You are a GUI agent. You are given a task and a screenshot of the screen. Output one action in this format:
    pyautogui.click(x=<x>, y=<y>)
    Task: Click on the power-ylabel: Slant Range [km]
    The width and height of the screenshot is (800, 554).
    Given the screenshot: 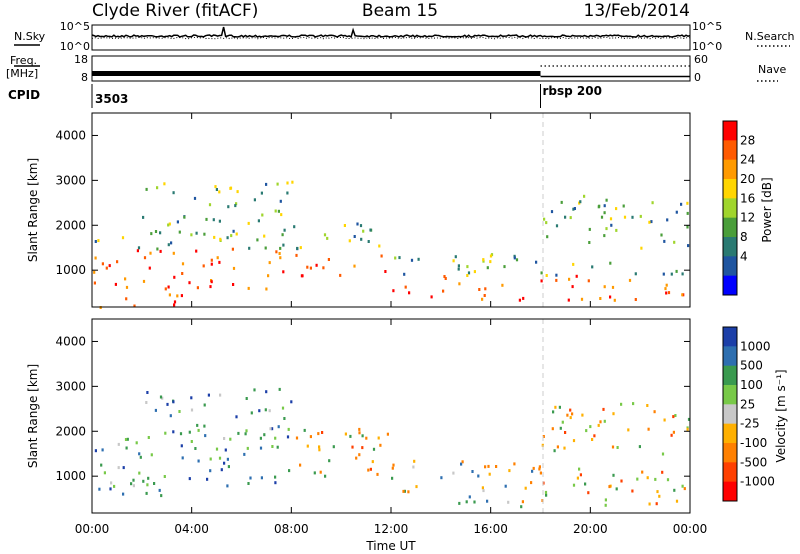 What is the action you would take?
    pyautogui.click(x=33, y=210)
    